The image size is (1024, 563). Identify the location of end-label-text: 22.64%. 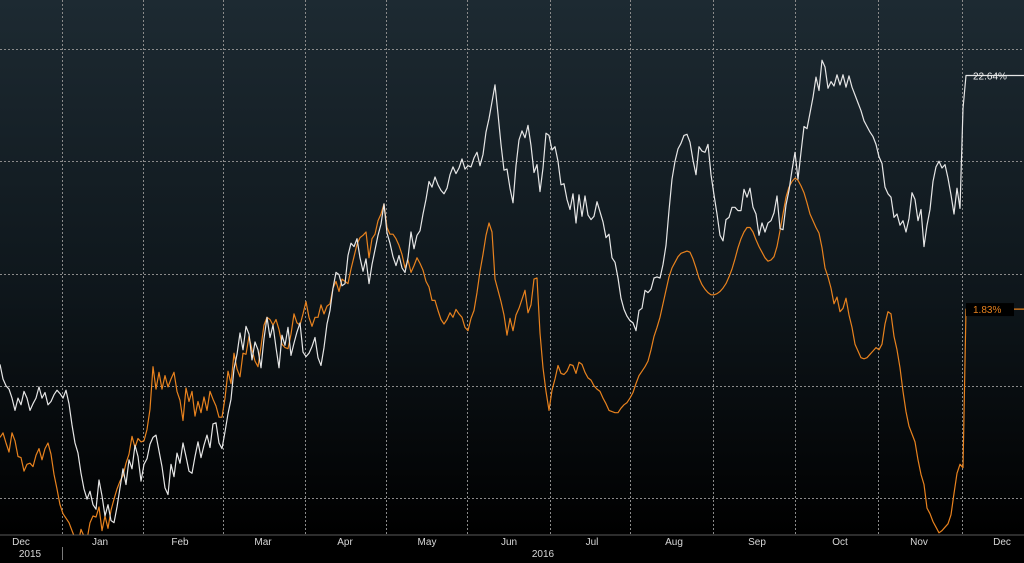
(990, 76).